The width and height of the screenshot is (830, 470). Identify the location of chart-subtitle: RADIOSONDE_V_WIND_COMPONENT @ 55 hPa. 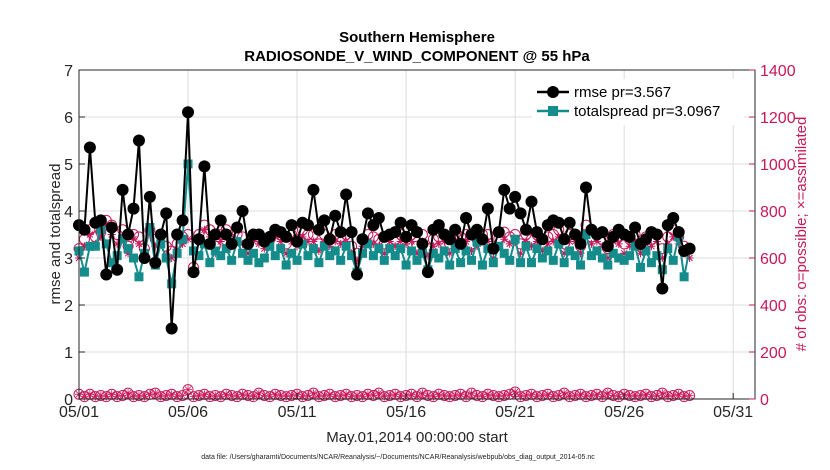
(417, 56).